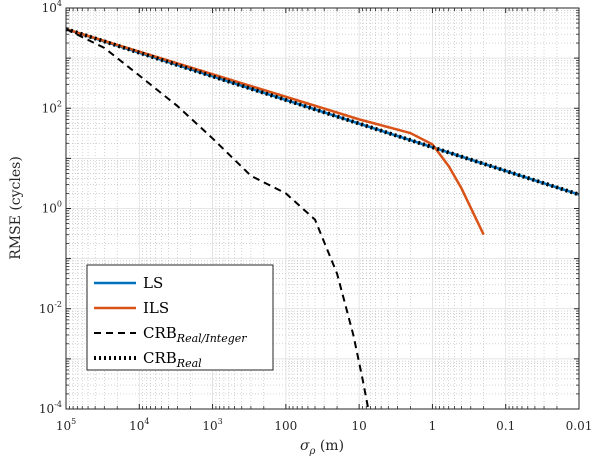 This screenshot has height=461, width=592. What do you see at coordinates (329, 446) in the screenshot?
I see `x-axis-label-unit: (m)` at bounding box center [329, 446].